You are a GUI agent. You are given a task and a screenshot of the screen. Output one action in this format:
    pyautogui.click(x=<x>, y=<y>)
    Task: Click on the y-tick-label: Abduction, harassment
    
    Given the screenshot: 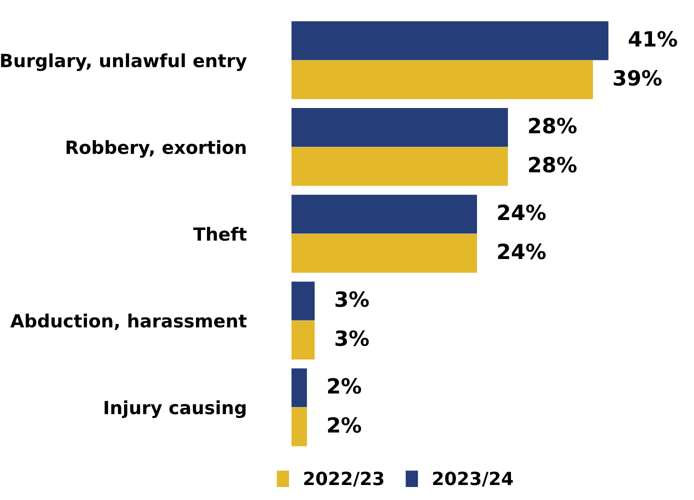 What is the action you would take?
    pyautogui.click(x=128, y=322)
    